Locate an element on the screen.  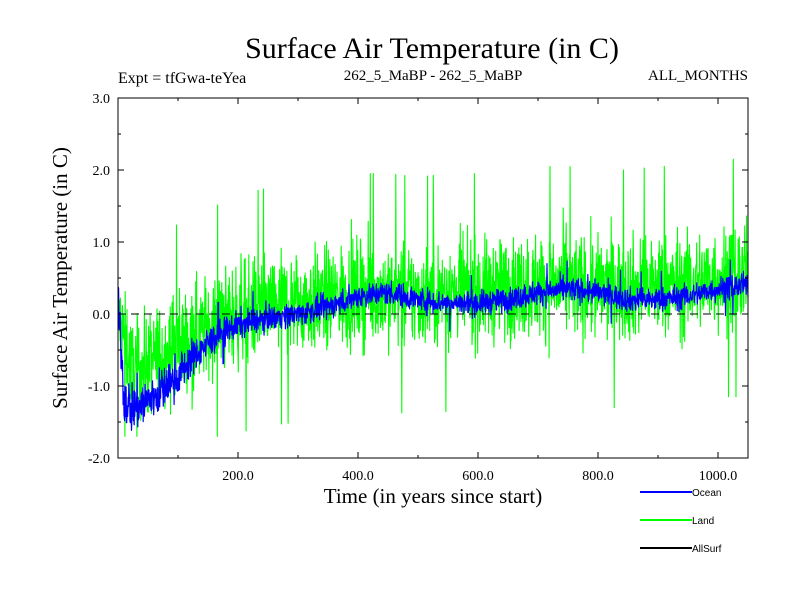
y-tick-label: 1.0 is located at coordinates (102, 243).